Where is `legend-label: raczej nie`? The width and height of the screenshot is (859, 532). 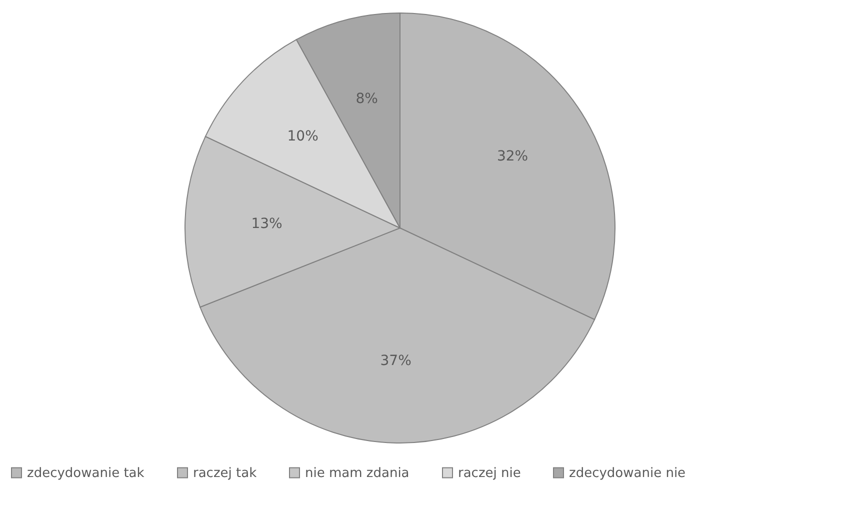
legend-label: raczej nie is located at coordinates (489, 473).